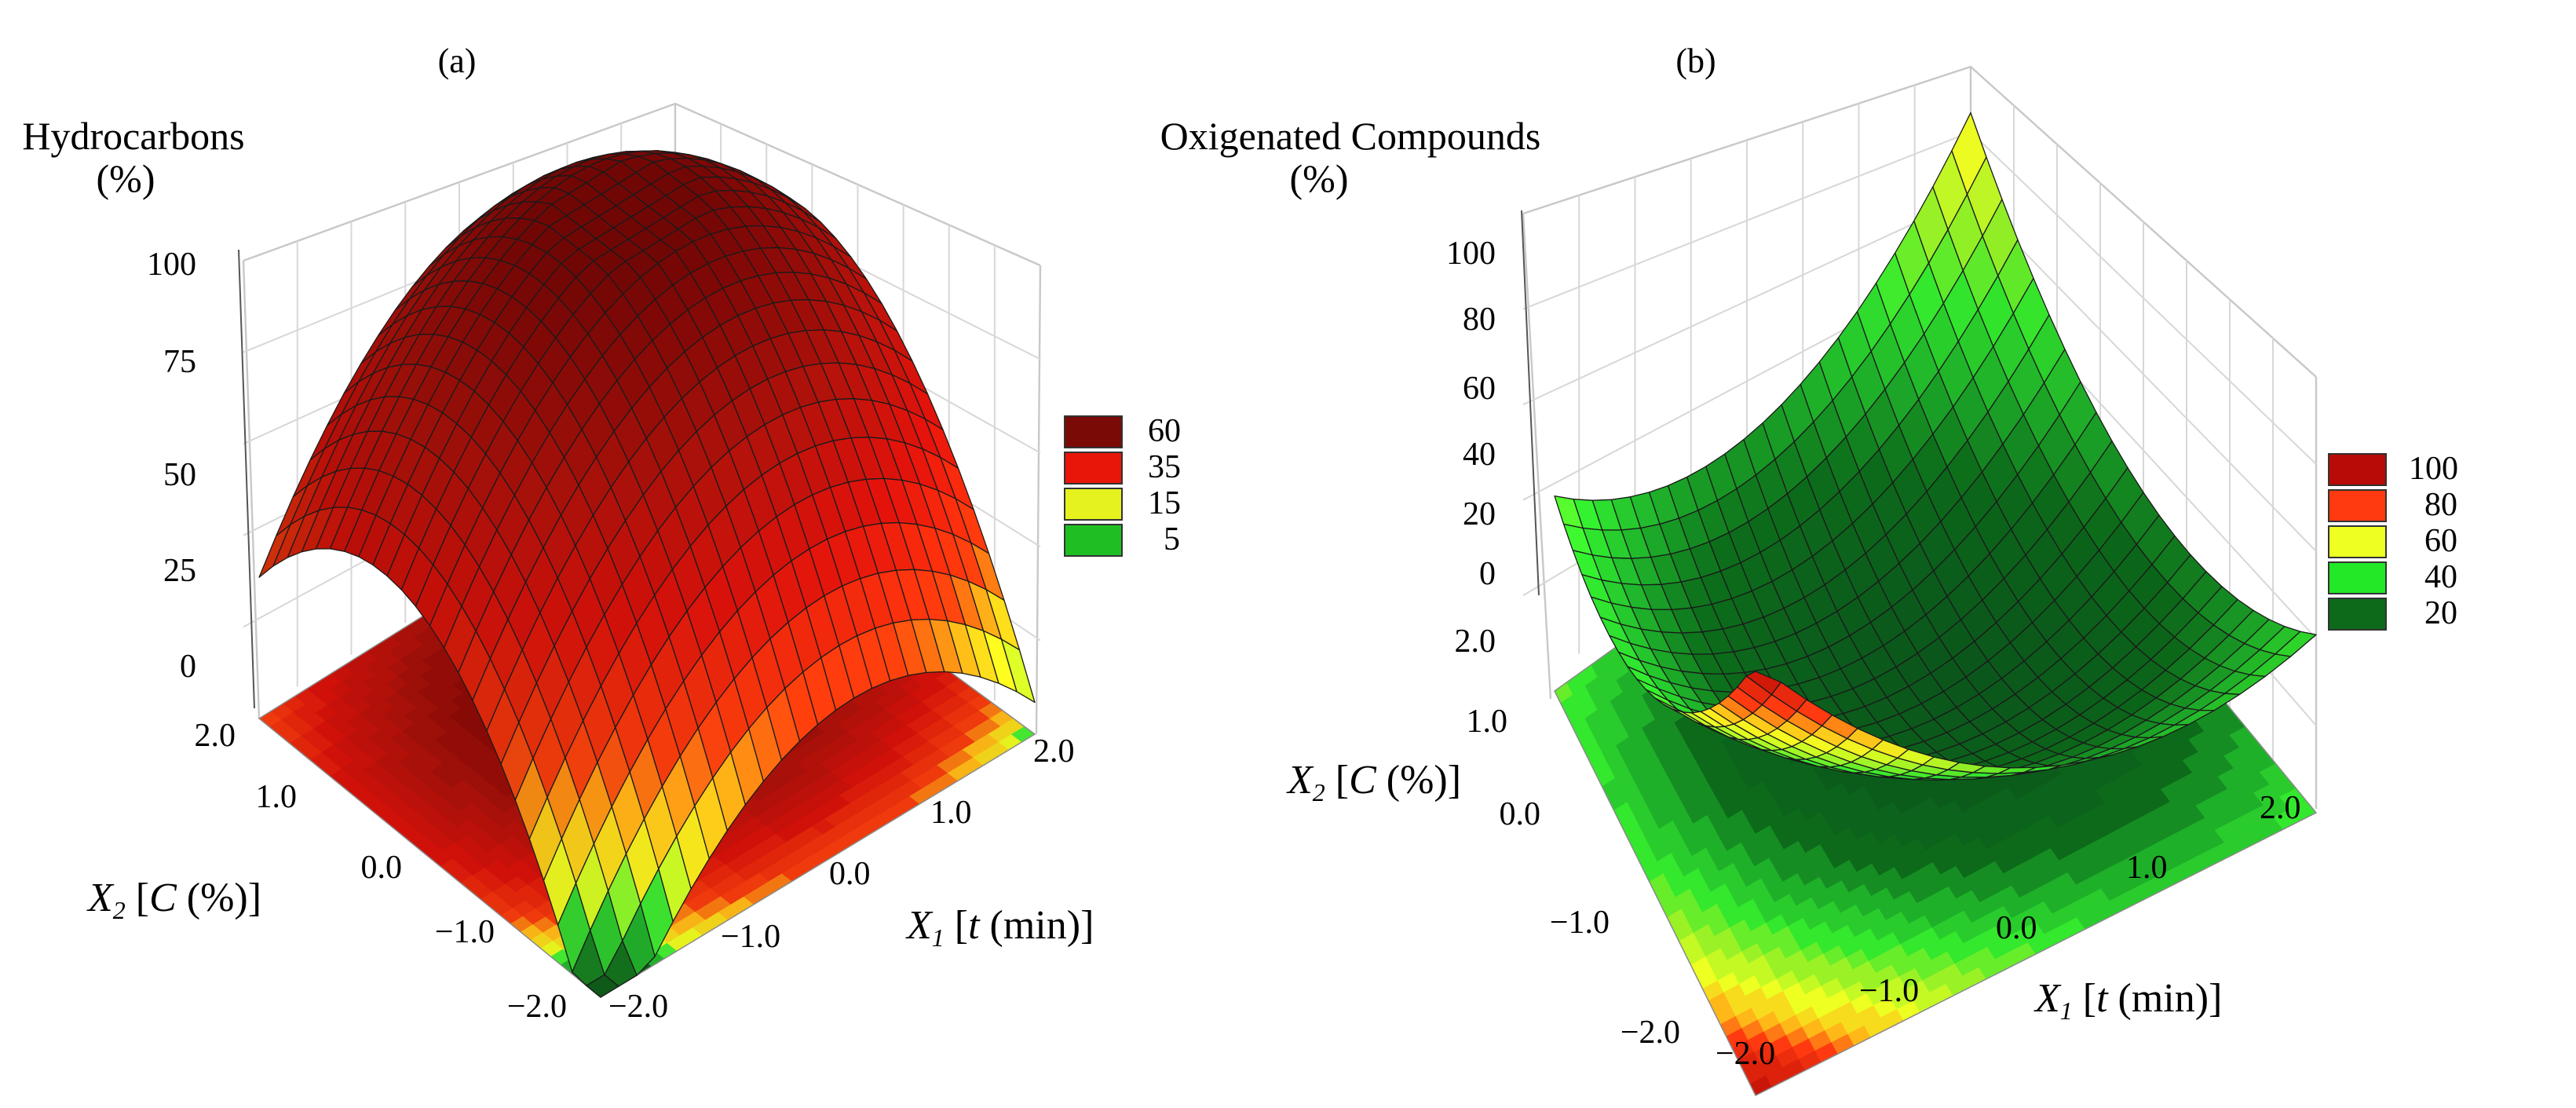  Describe the element at coordinates (179, 475) in the screenshot. I see `panel-a-z-tick: 50` at that location.